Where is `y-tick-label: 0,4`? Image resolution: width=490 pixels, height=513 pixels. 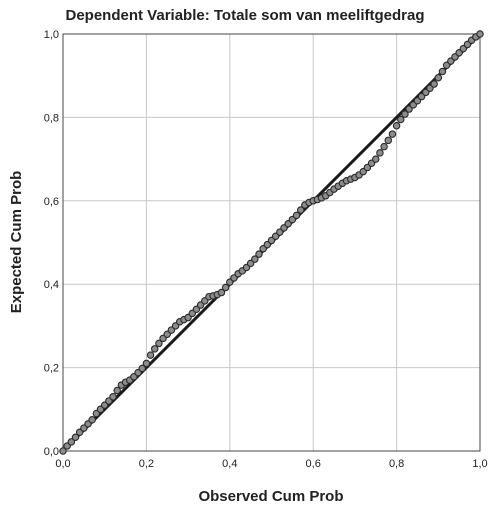
y-tick-label: 0,4 is located at coordinates (51, 285).